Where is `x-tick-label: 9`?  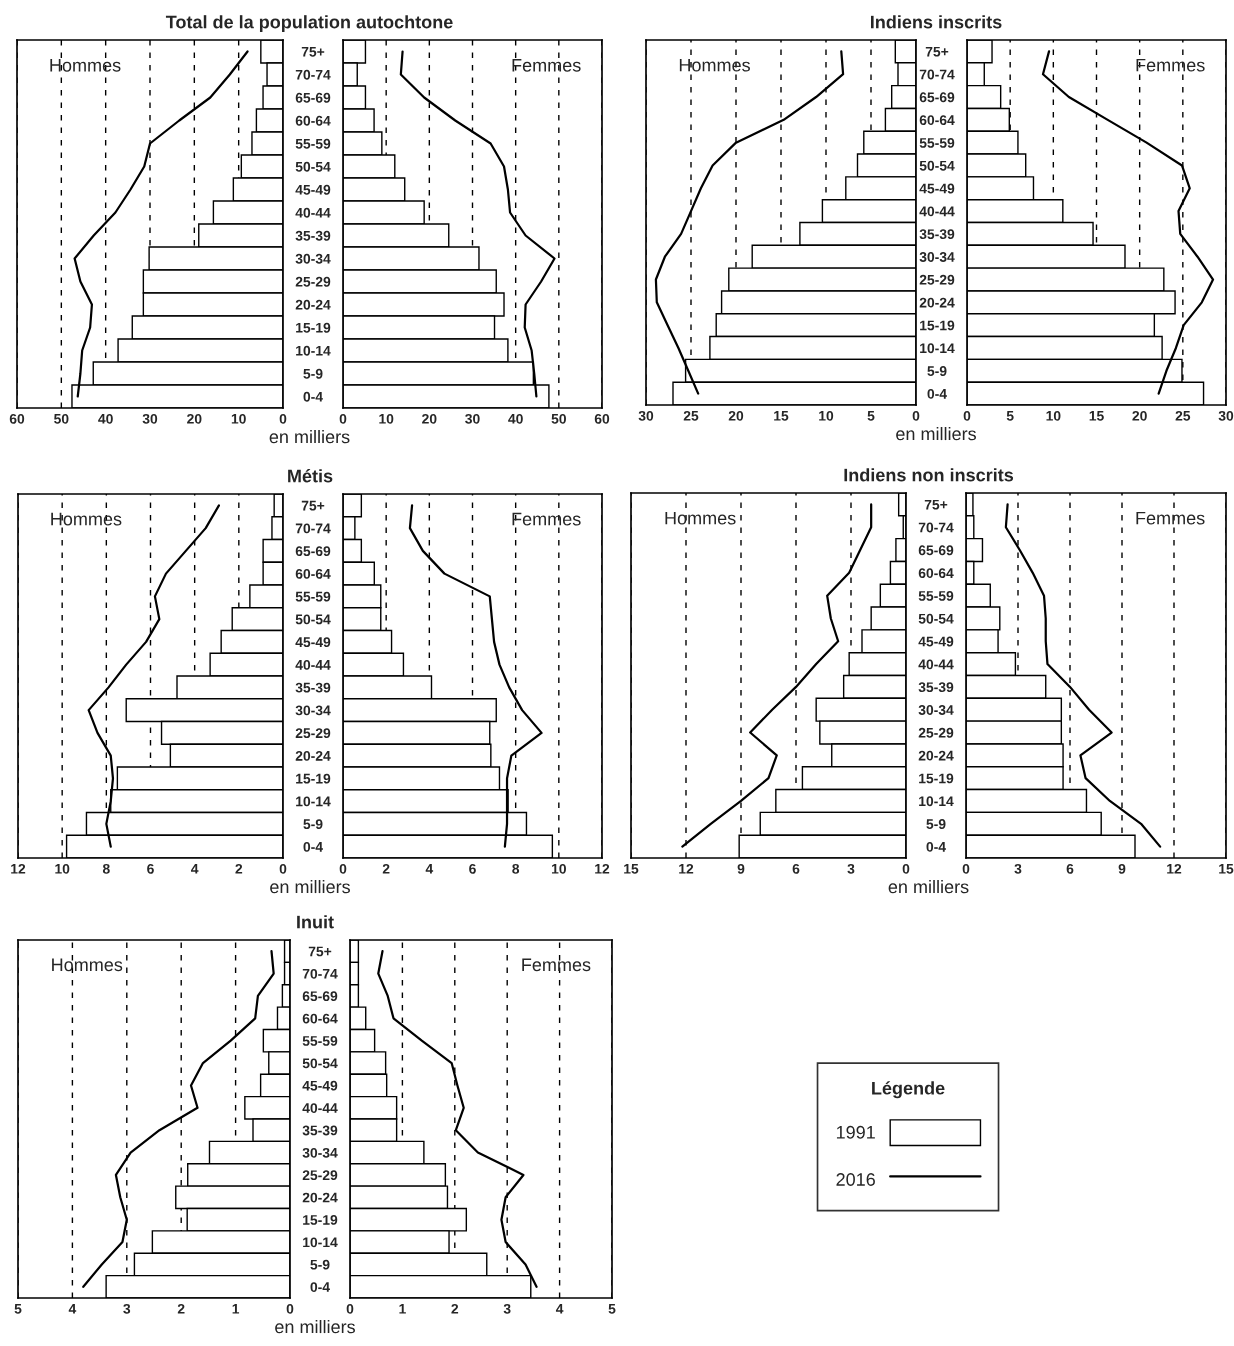
x-tick-label: 9 is located at coordinates (1122, 868).